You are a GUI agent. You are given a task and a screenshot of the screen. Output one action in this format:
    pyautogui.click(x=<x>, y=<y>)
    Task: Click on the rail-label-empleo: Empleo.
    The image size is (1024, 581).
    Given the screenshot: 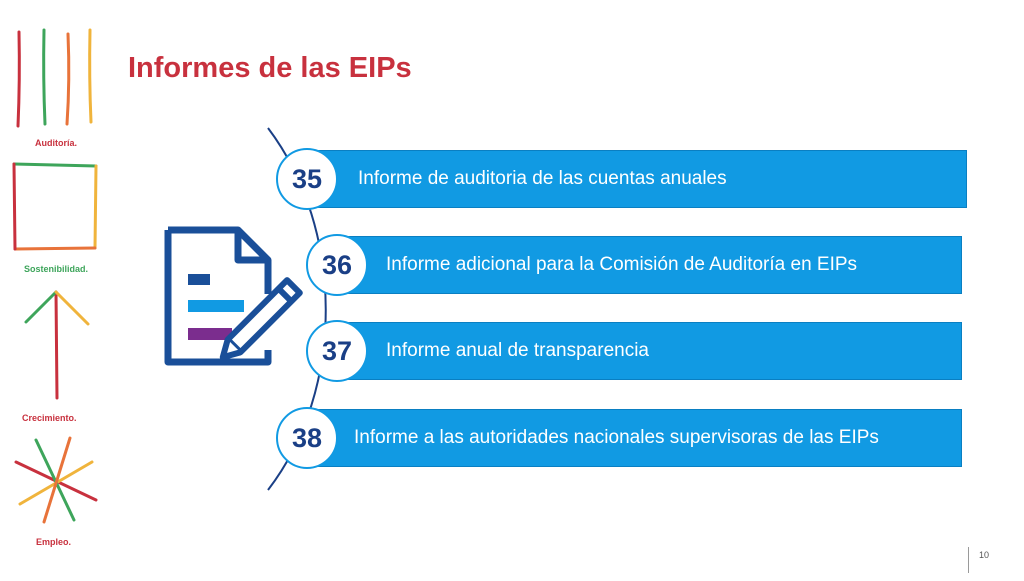 What is the action you would take?
    pyautogui.click(x=54, y=542)
    